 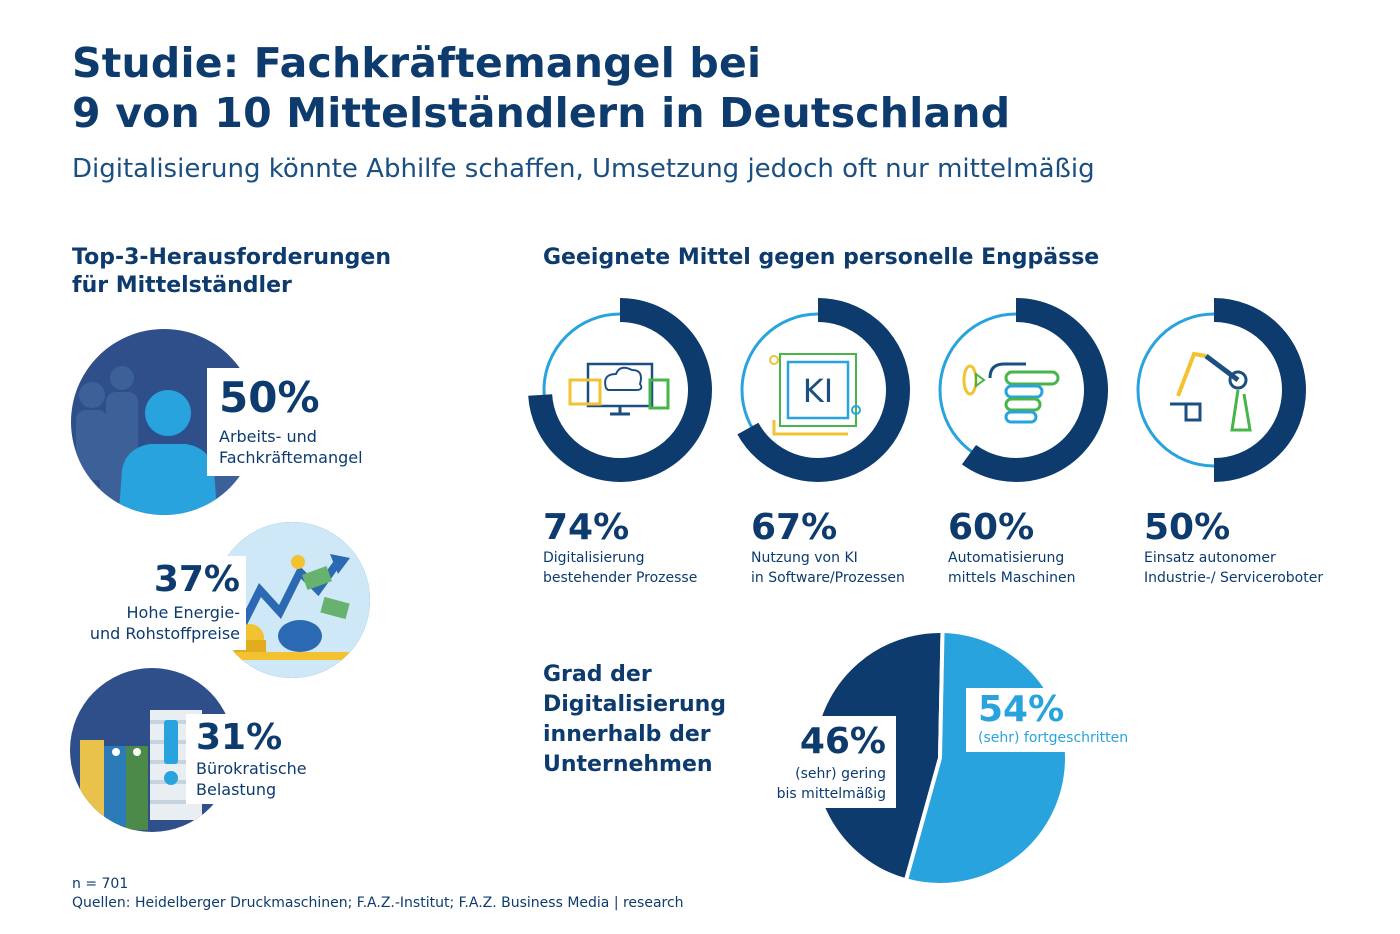 I want to click on pie-low-label: (sehr) gering bis mittelmäßig, so click(x=816, y=784).